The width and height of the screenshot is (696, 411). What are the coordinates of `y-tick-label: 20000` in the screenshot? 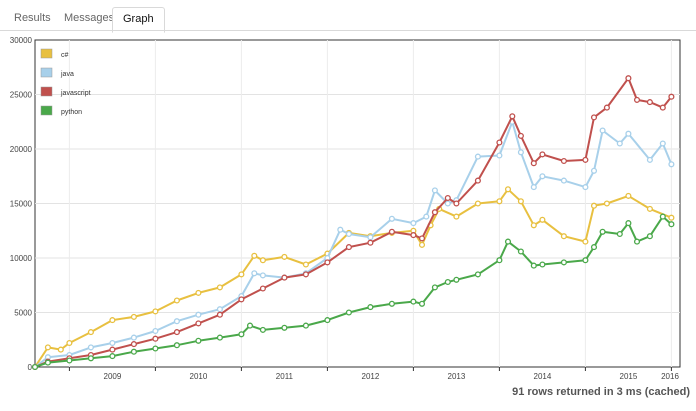 It's located at (21, 149).